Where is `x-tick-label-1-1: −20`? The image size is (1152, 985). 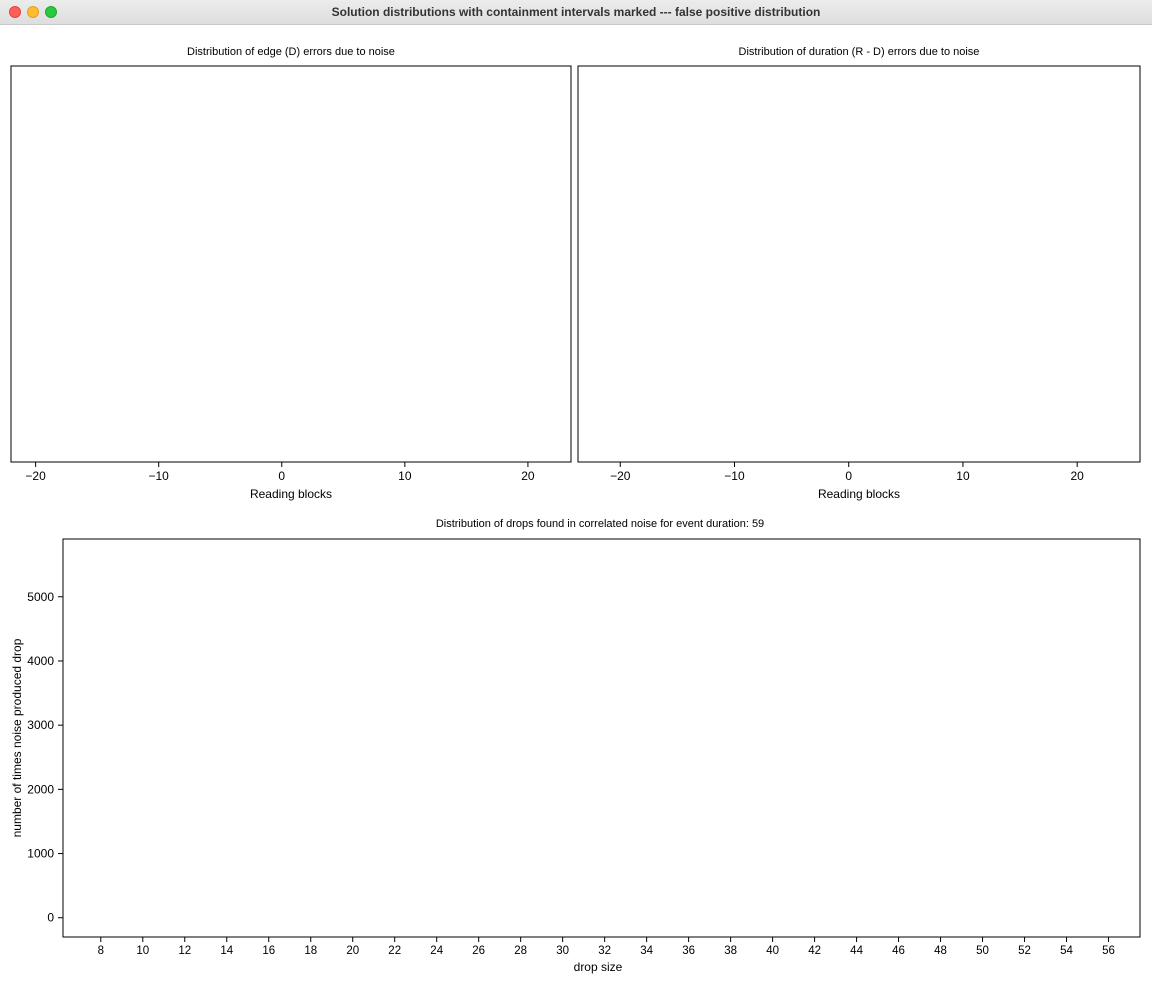
x-tick-label-1-1: −20 is located at coordinates (35, 476).